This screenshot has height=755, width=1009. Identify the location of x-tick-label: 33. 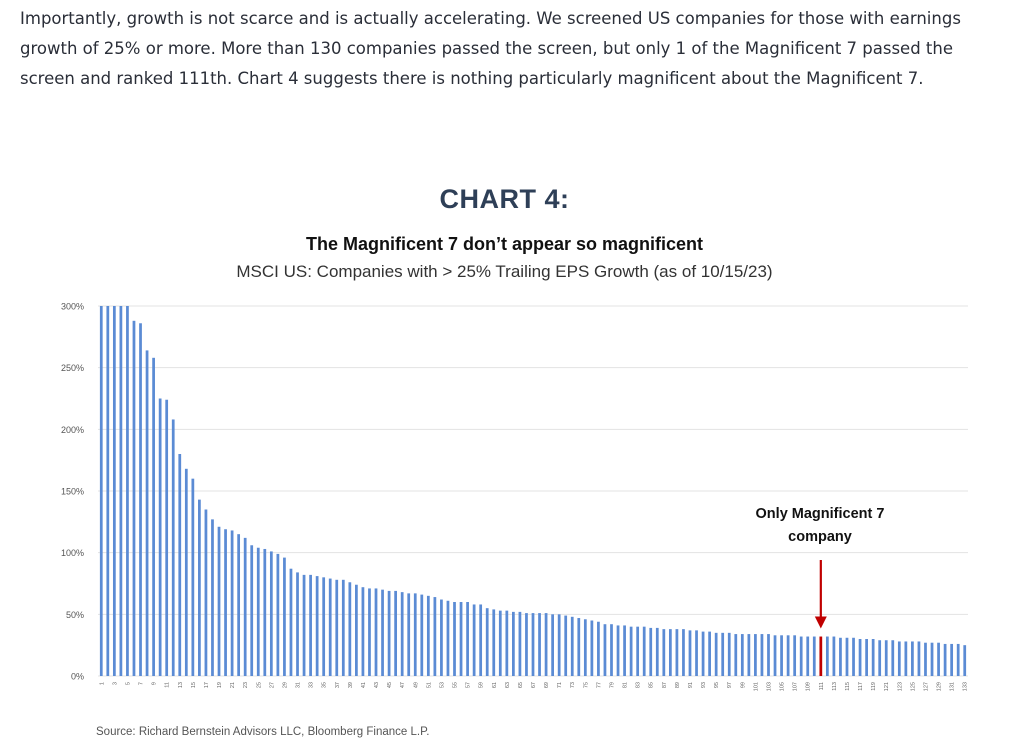
(312, 685).